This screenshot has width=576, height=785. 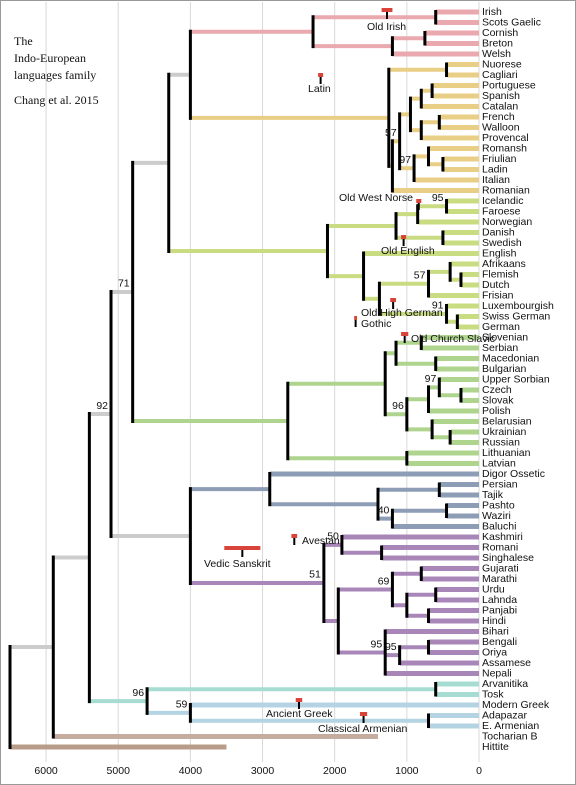 What do you see at coordinates (46, 771) in the screenshot?
I see `x-tick-label: 6000` at bounding box center [46, 771].